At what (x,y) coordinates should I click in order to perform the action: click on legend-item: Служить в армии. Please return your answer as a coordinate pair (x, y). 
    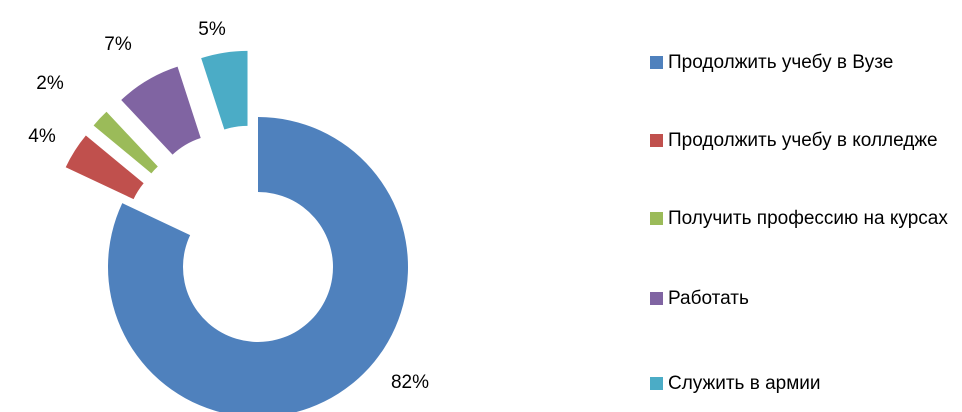
    Looking at the image, I should click on (800, 383).